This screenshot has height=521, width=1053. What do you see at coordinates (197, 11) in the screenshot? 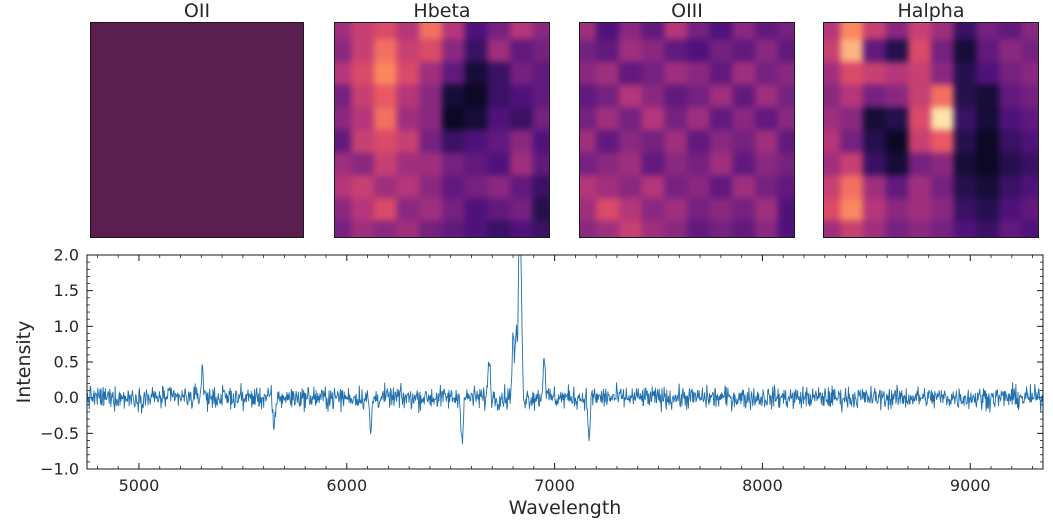
I see `panel-title-oii: OII` at bounding box center [197, 11].